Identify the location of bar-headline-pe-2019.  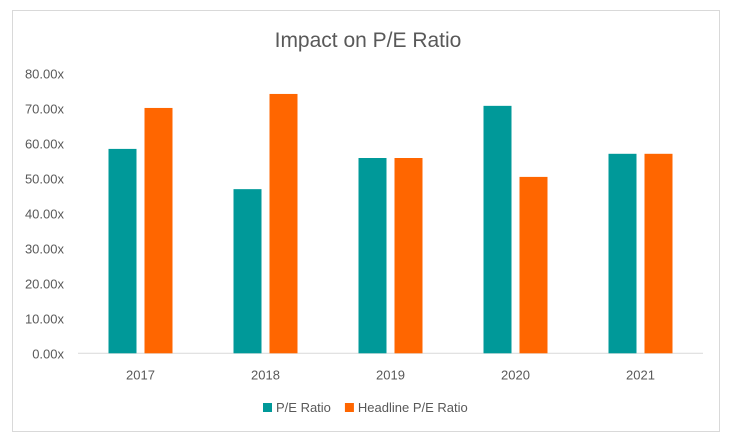
(408, 256).